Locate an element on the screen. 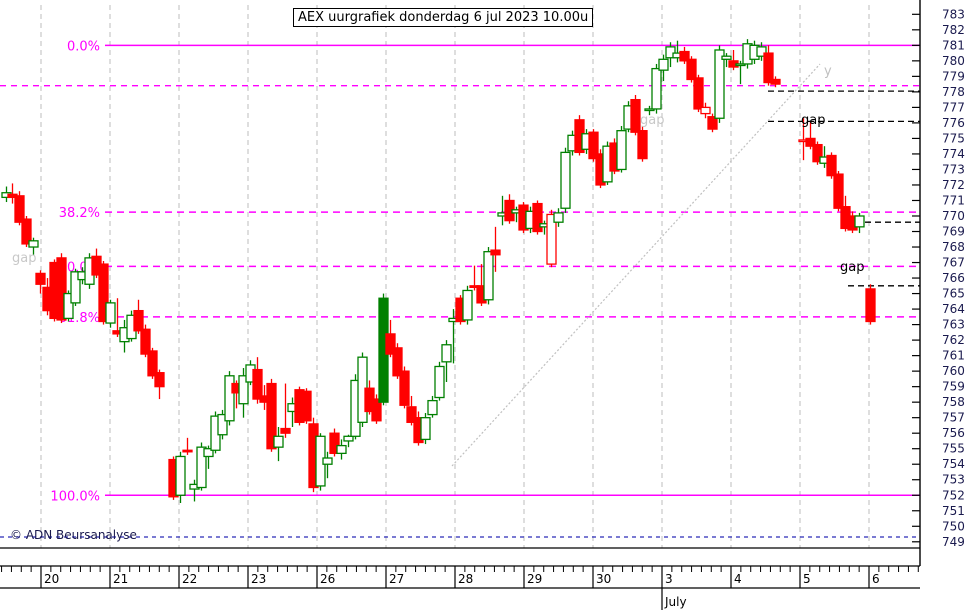 The width and height of the screenshot is (980, 610). y-tick-label: 781 is located at coordinates (953, 45).